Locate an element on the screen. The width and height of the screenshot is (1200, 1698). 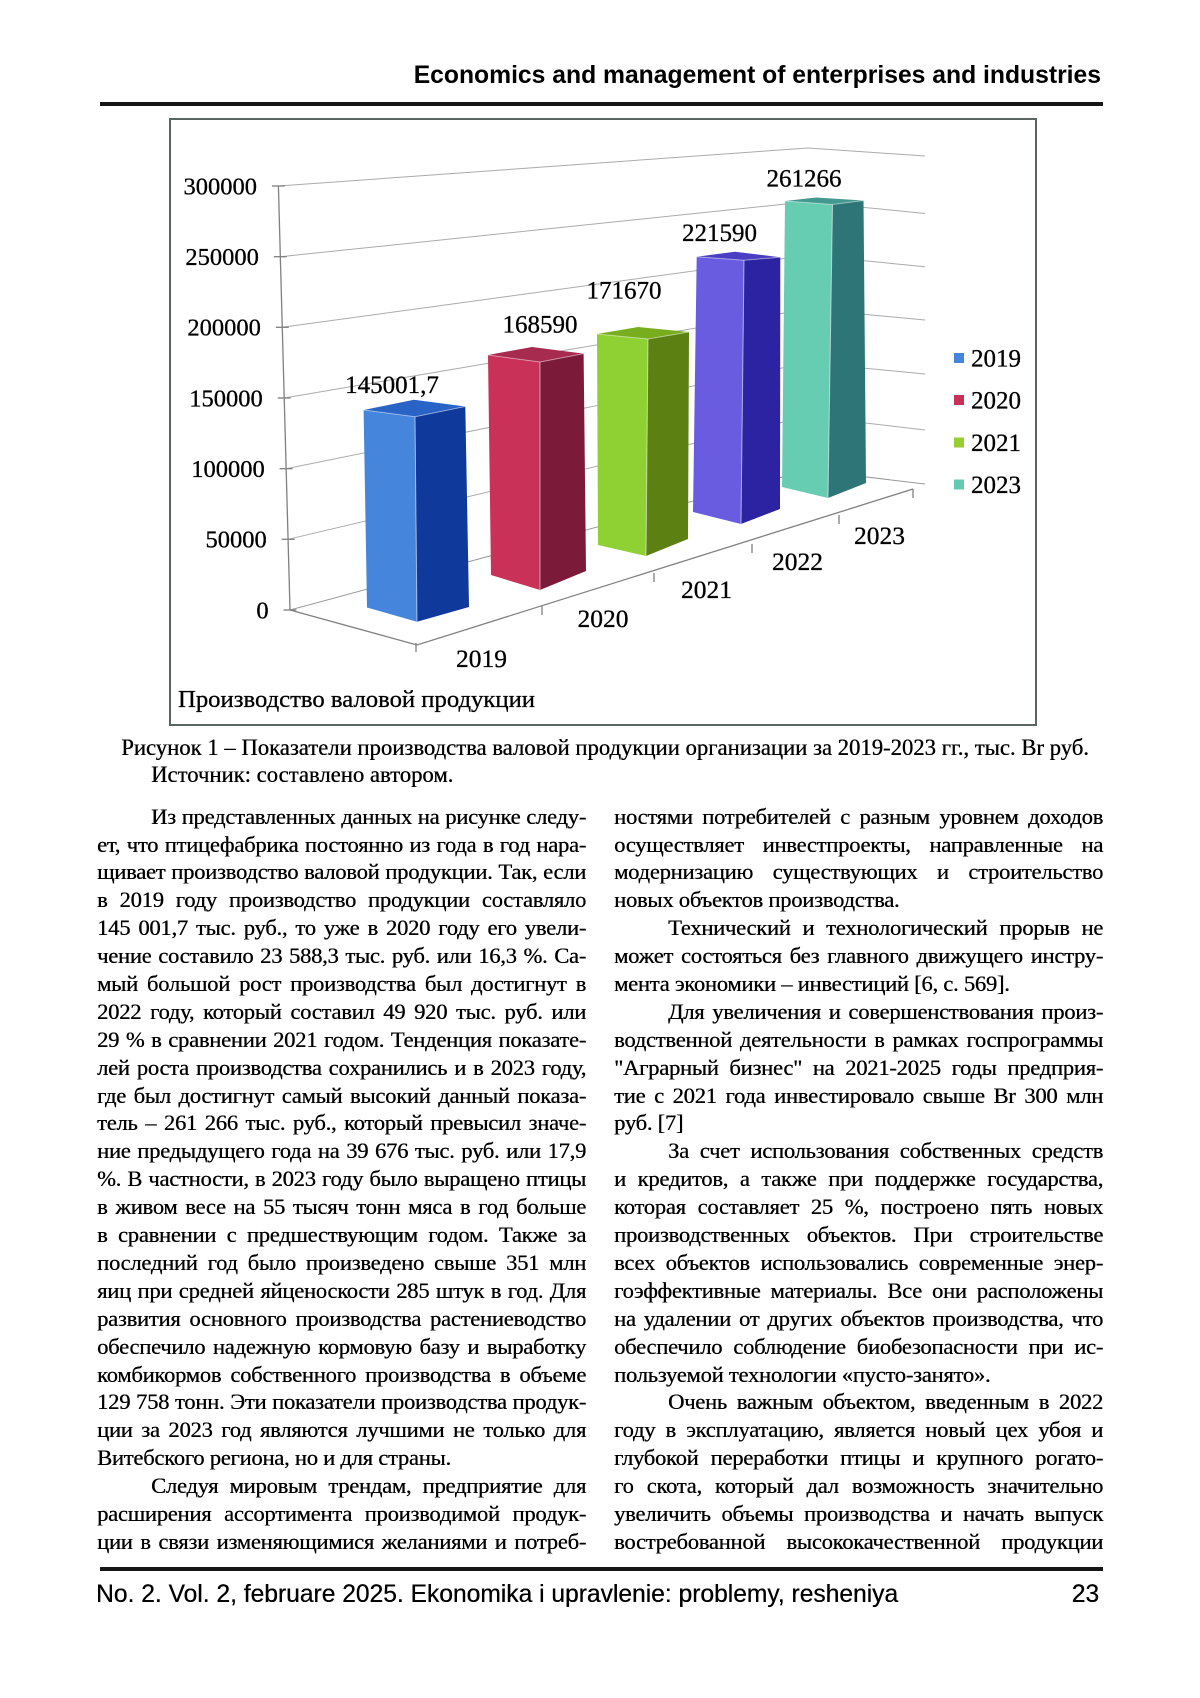
svg-text: 50000 is located at coordinates (235, 540).